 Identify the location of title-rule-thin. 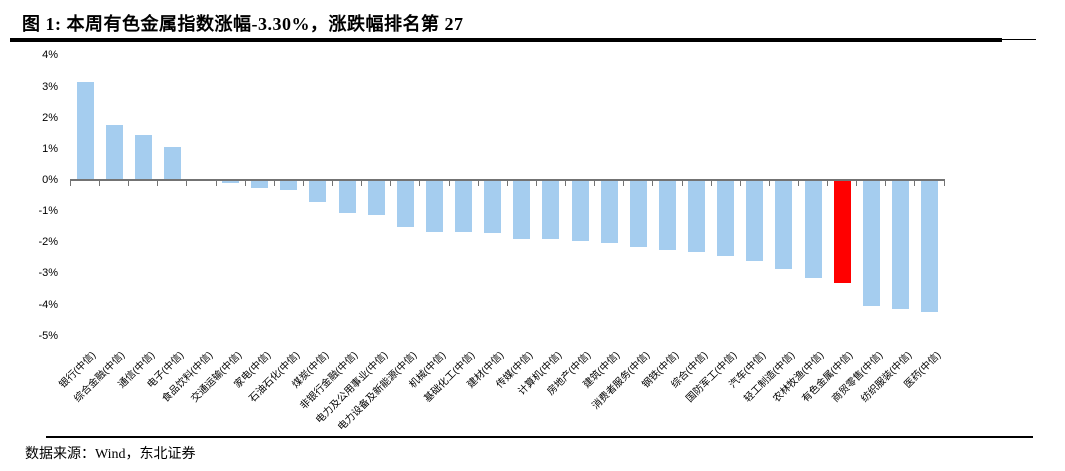
(1019, 39).